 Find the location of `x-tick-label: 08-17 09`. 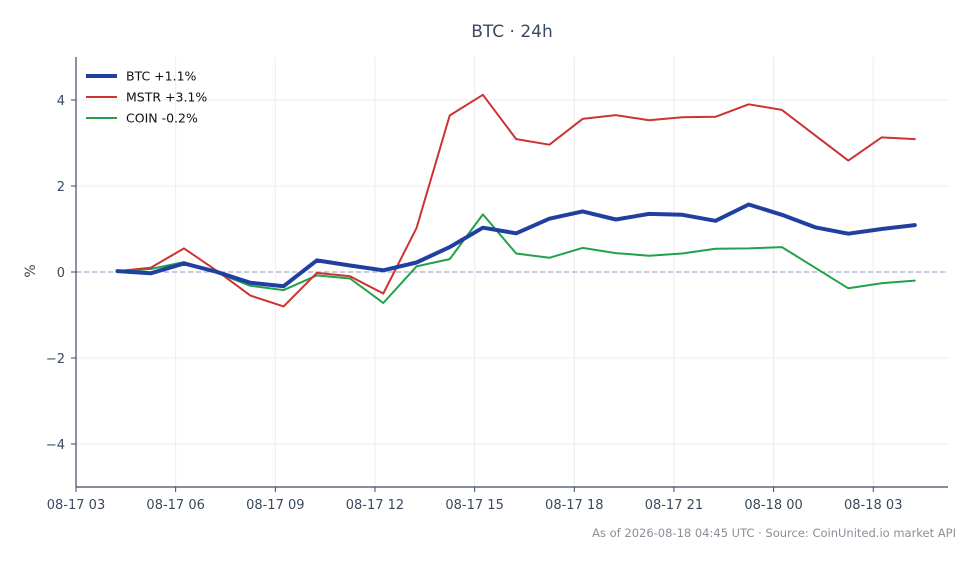

x-tick-label: 08-17 09 is located at coordinates (275, 505).